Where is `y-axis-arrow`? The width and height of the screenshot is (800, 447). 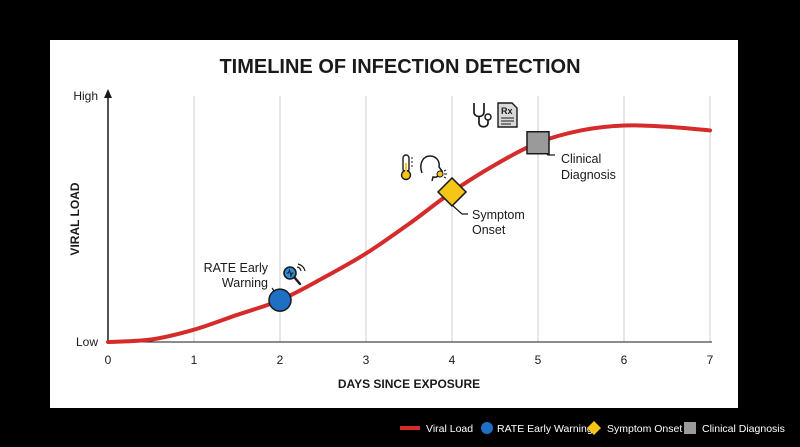
y-axis-arrow is located at coordinates (108, 93).